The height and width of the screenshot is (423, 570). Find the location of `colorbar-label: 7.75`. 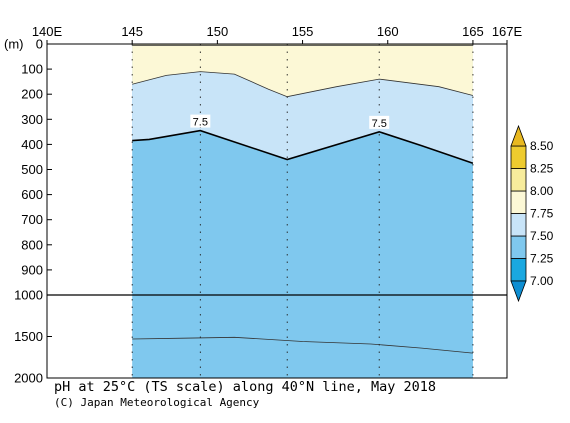

colorbar-label: 7.75 is located at coordinates (542, 214).